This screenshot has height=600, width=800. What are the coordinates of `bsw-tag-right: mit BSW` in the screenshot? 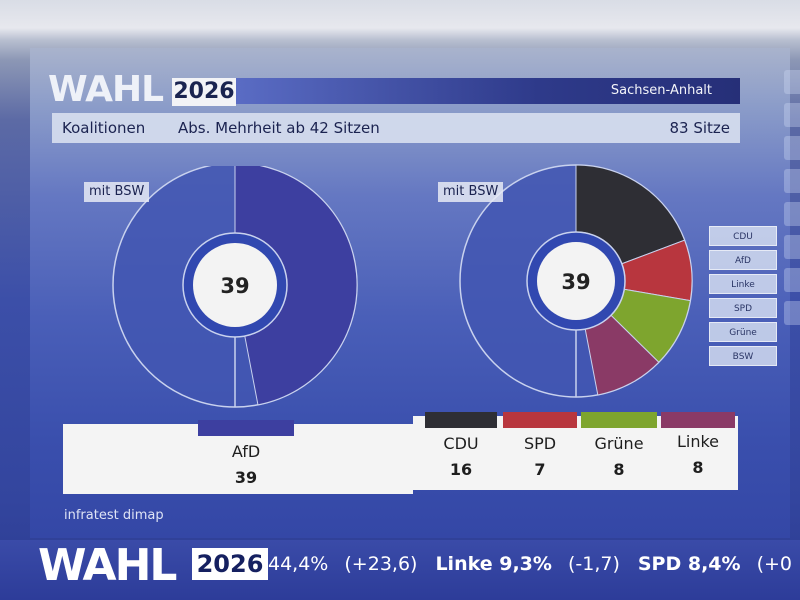 It's located at (471, 192).